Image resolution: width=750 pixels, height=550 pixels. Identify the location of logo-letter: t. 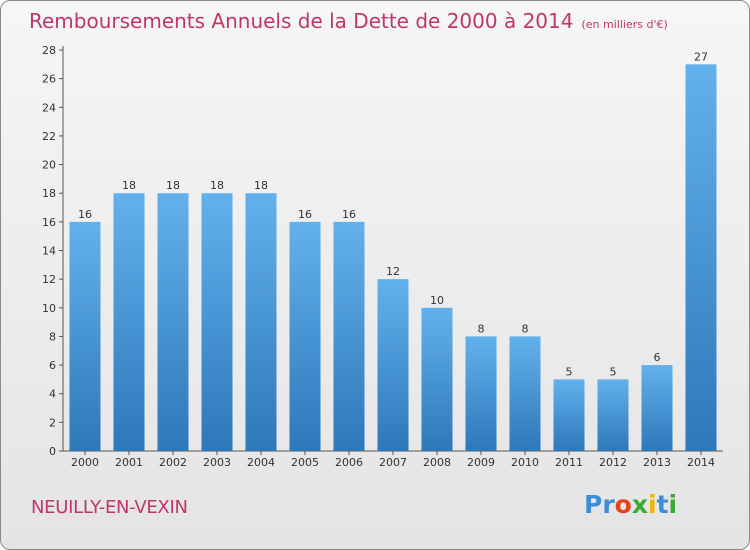
(662, 504).